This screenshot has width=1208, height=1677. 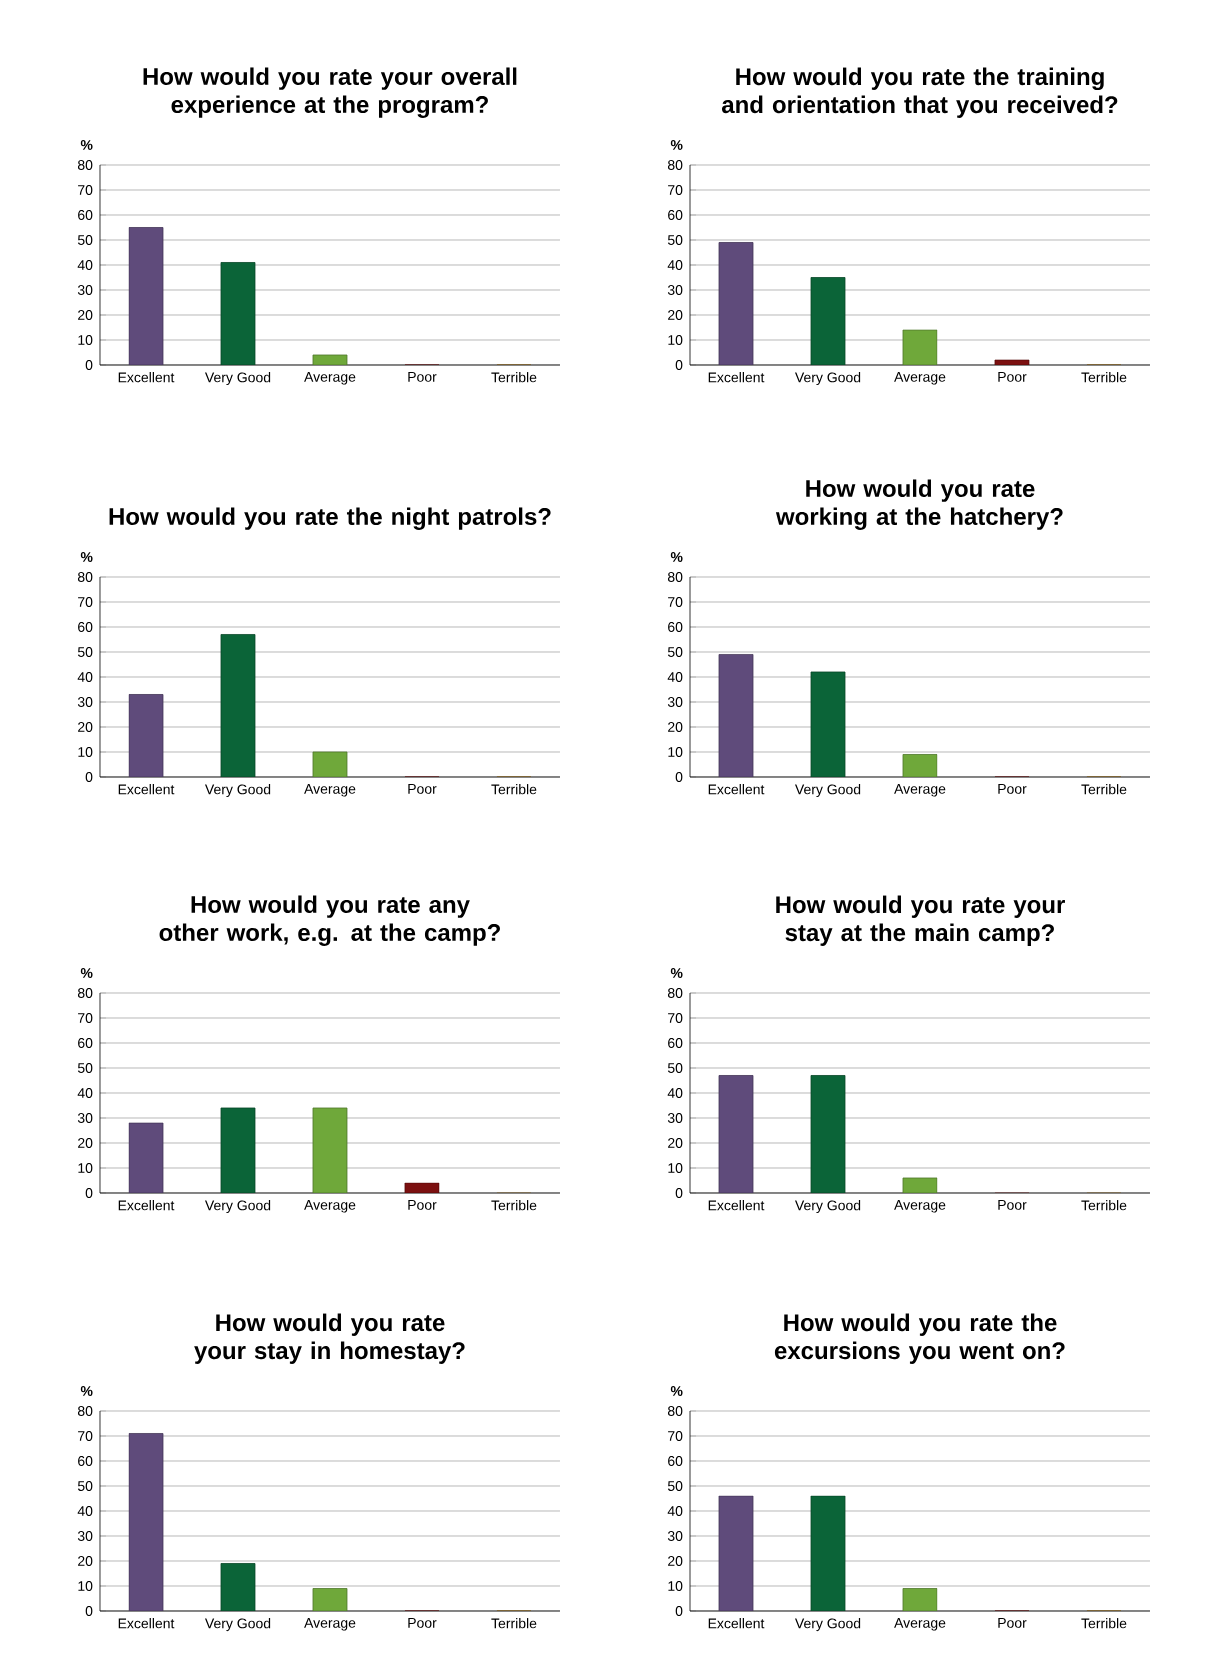 What do you see at coordinates (329, 920) in the screenshot?
I see `chart-title: How would you rate any other work, e.g. at the camp?` at bounding box center [329, 920].